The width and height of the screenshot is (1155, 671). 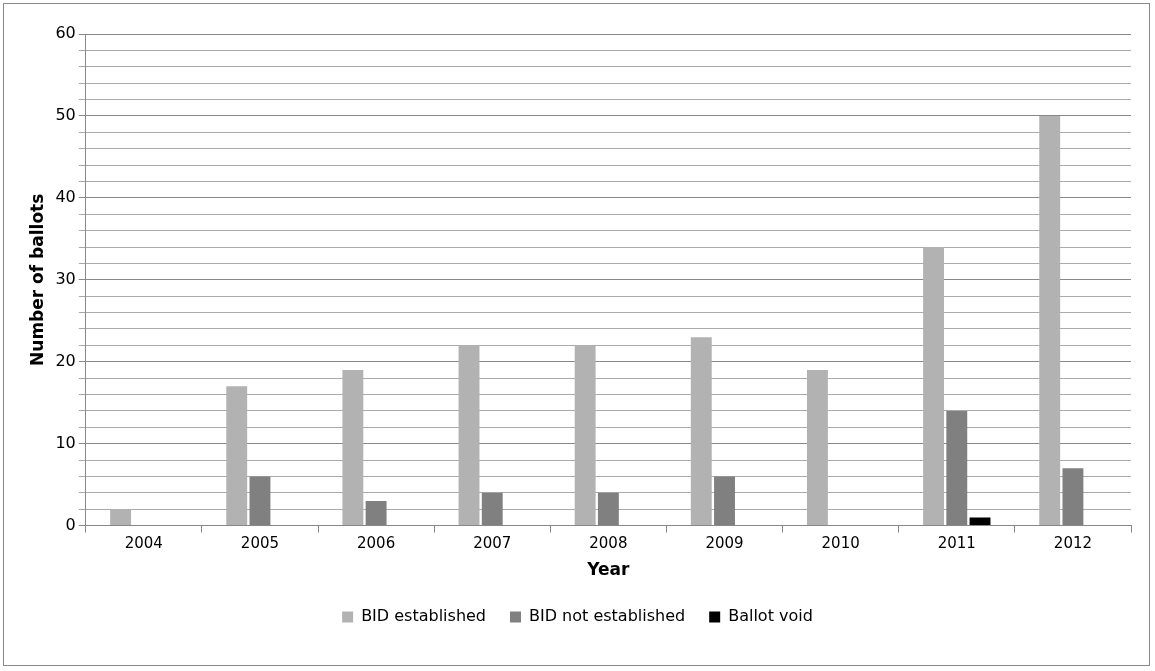 What do you see at coordinates (376, 543) in the screenshot?
I see `x-tick-label: 2006` at bounding box center [376, 543].